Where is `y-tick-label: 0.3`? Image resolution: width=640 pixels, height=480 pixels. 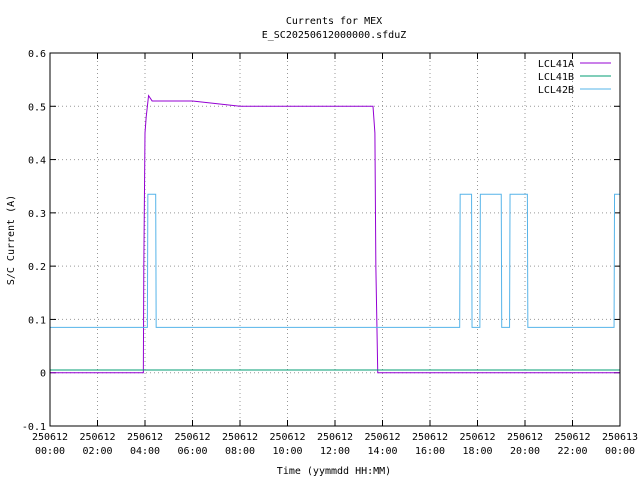 y-tick-label: 0.3 is located at coordinates (37, 214).